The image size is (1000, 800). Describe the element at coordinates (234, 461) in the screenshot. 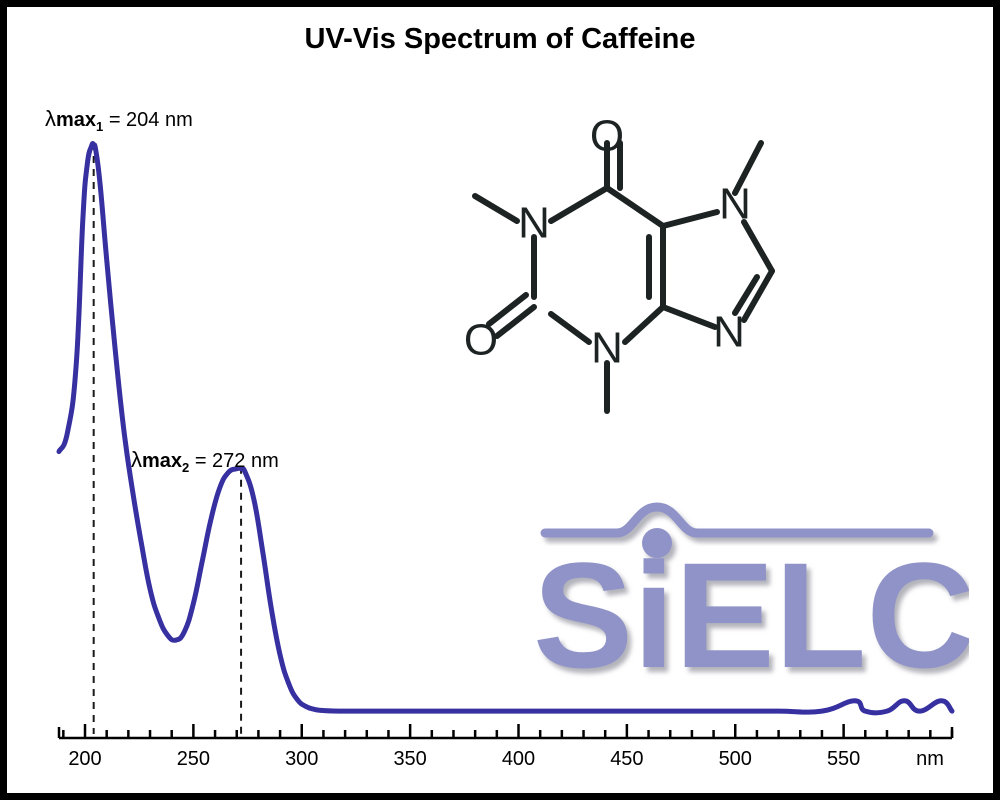

I see `peak2-value: = 272 nm` at that location.